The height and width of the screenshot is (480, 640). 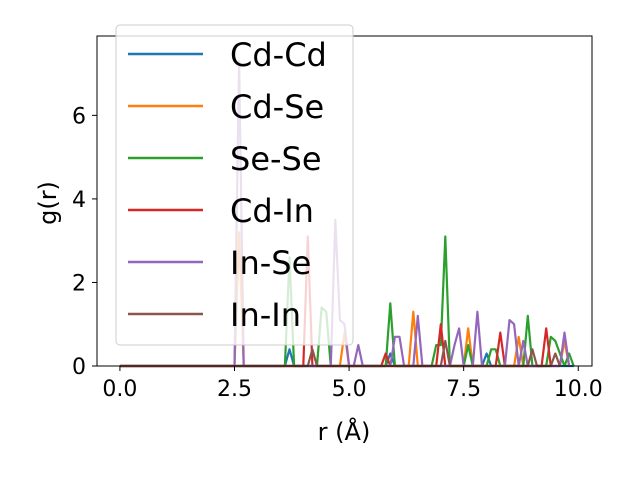 What do you see at coordinates (79, 283) in the screenshot?
I see `y-tick-label: 2` at bounding box center [79, 283].